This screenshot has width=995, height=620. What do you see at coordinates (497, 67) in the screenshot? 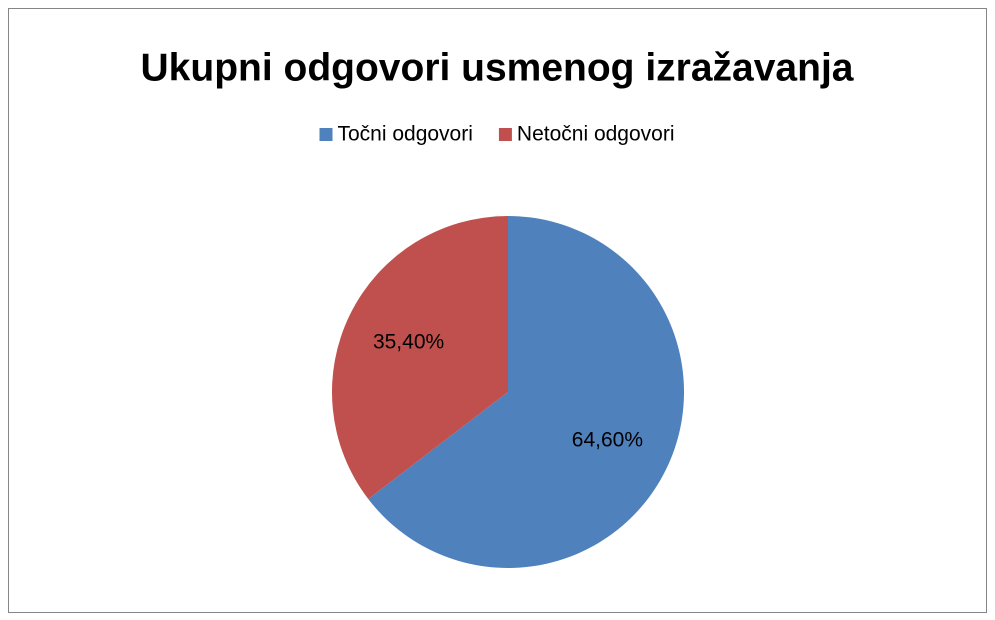
I see `chart-title: Ukupni odgovori usmenog izražavanja` at bounding box center [497, 67].